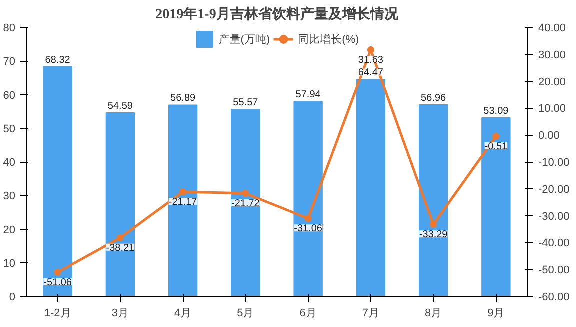 Image resolution: width=576 pixels, height=327 pixels. I want to click on x-tick-label: 4月, so click(183, 314).